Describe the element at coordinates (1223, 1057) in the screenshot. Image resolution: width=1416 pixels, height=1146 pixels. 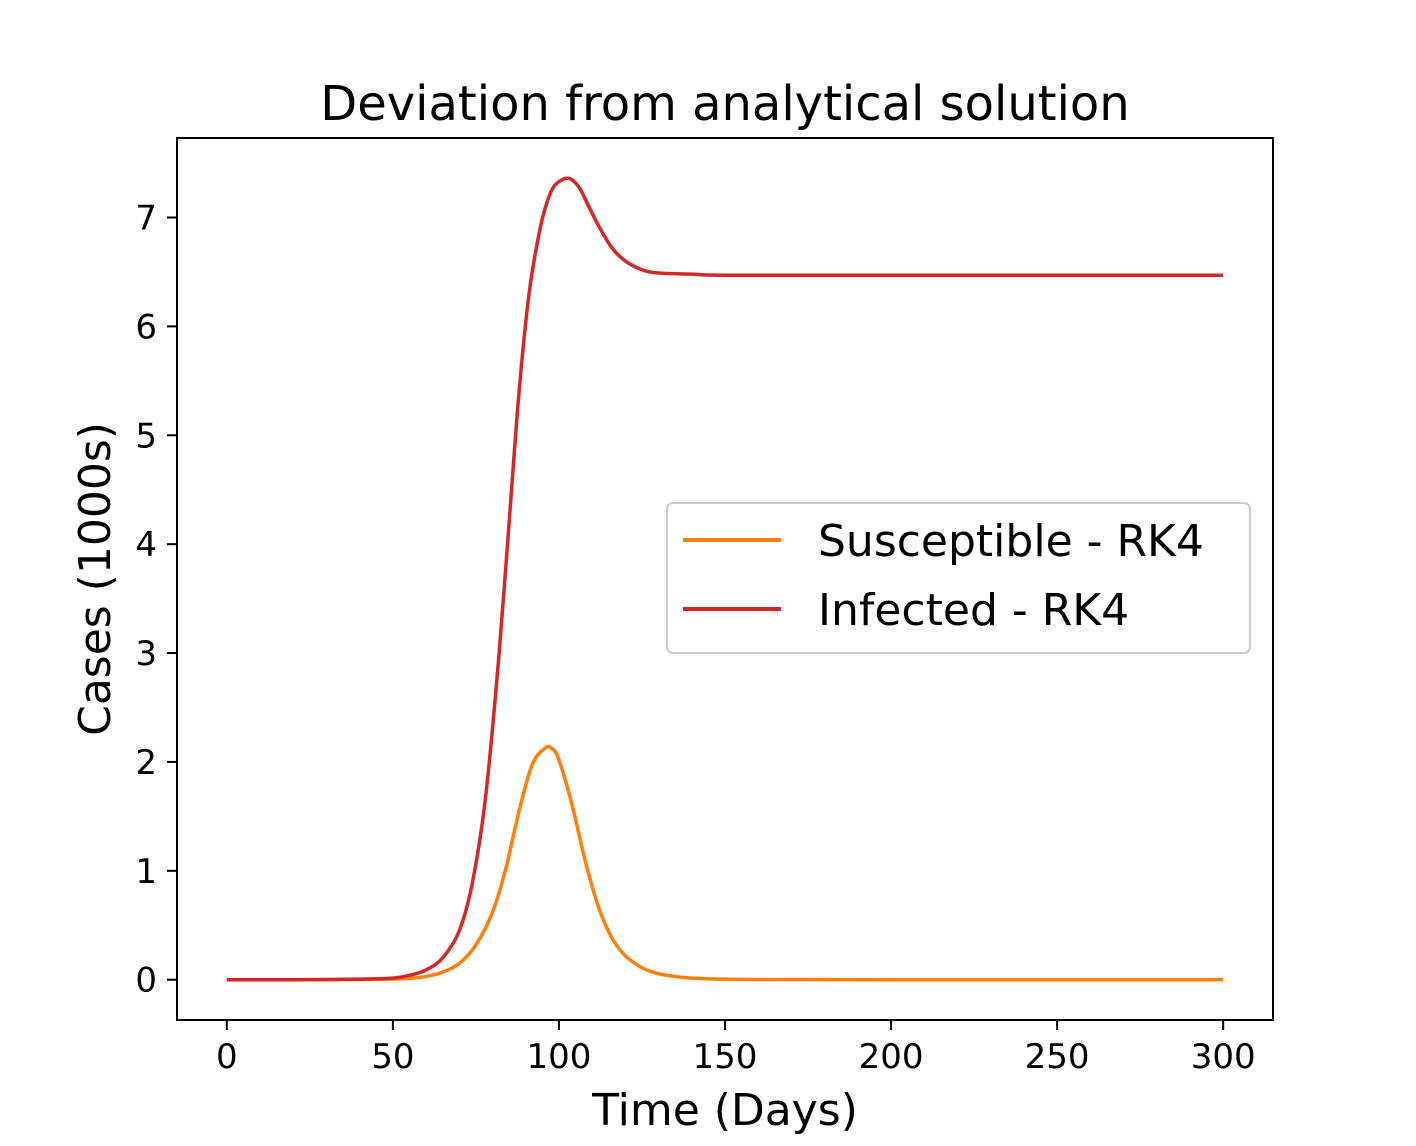
I see `x-tick-label: 300` at that location.